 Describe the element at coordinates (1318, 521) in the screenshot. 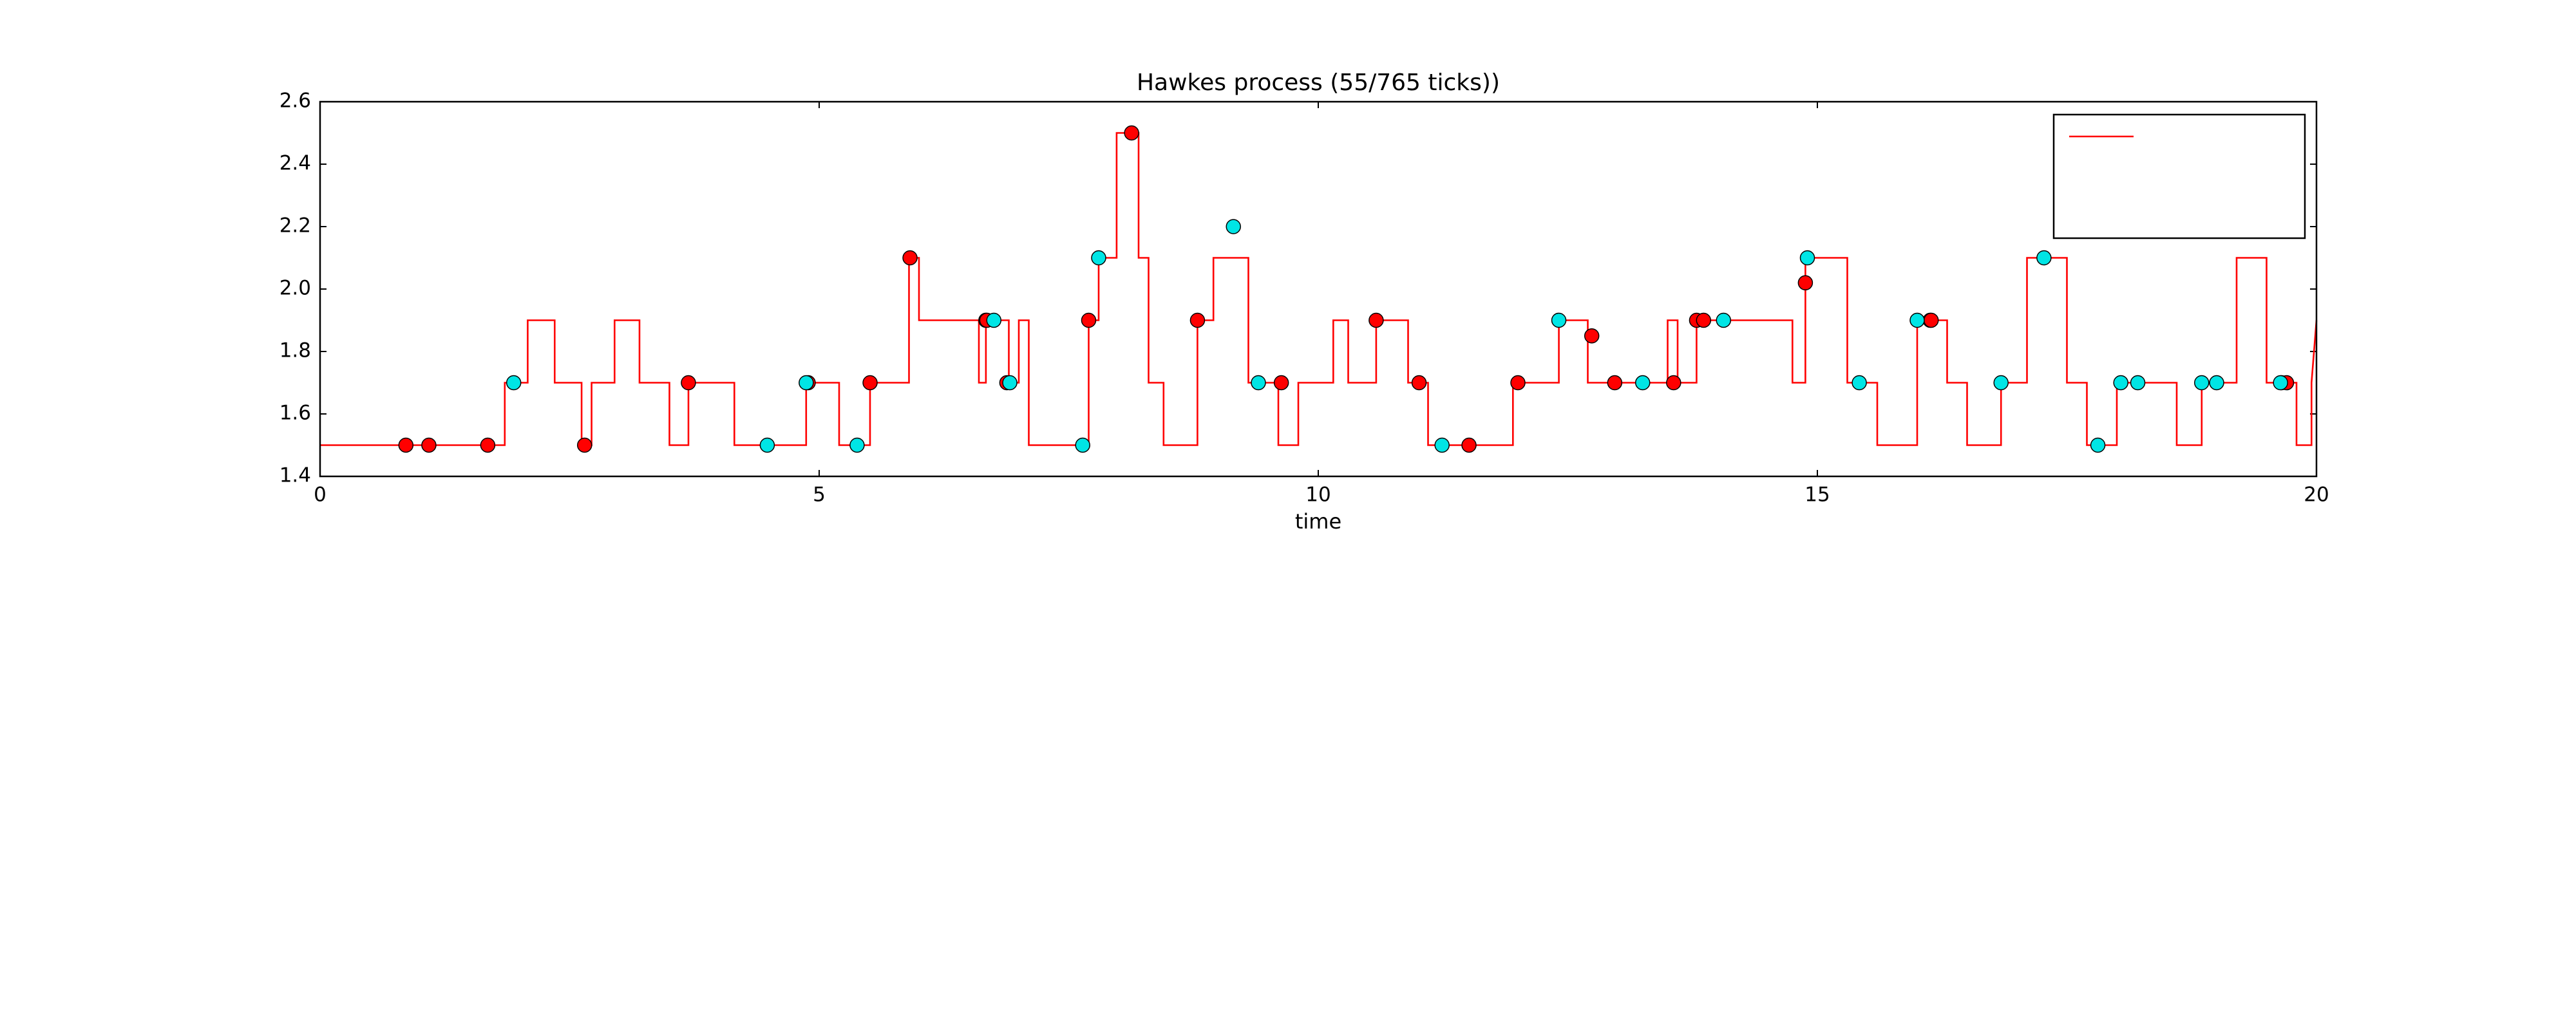

I see `x-axis-label: time` at that location.